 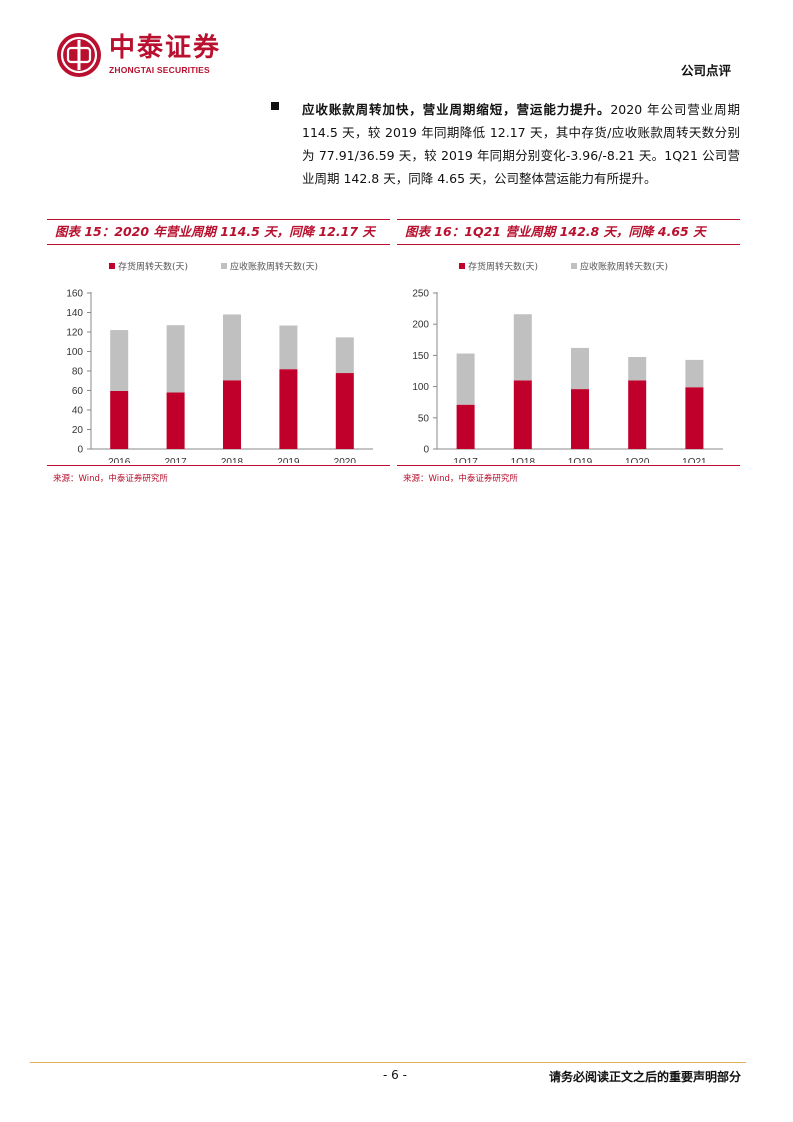 What do you see at coordinates (420, 325) in the screenshot?
I see `y-tick-label: 200` at bounding box center [420, 325].